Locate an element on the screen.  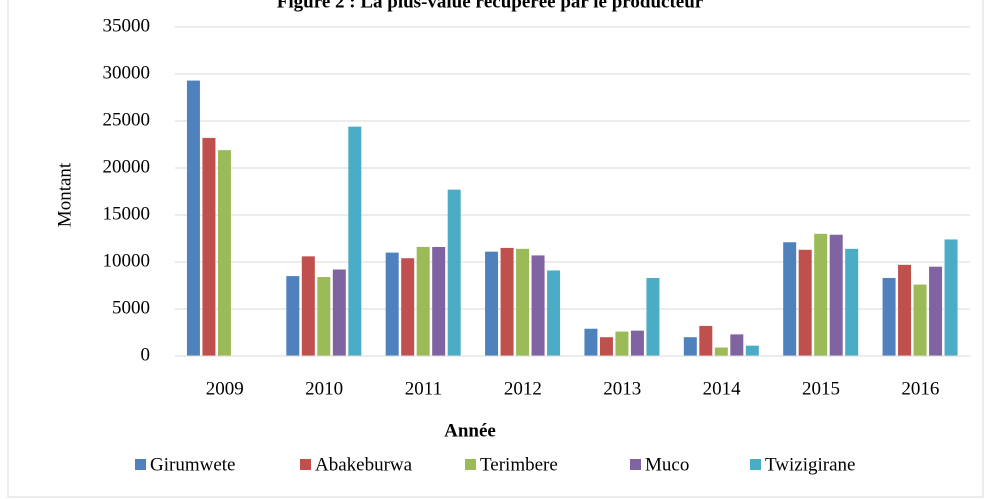
x-tick-label: 2010 is located at coordinates (324, 388).